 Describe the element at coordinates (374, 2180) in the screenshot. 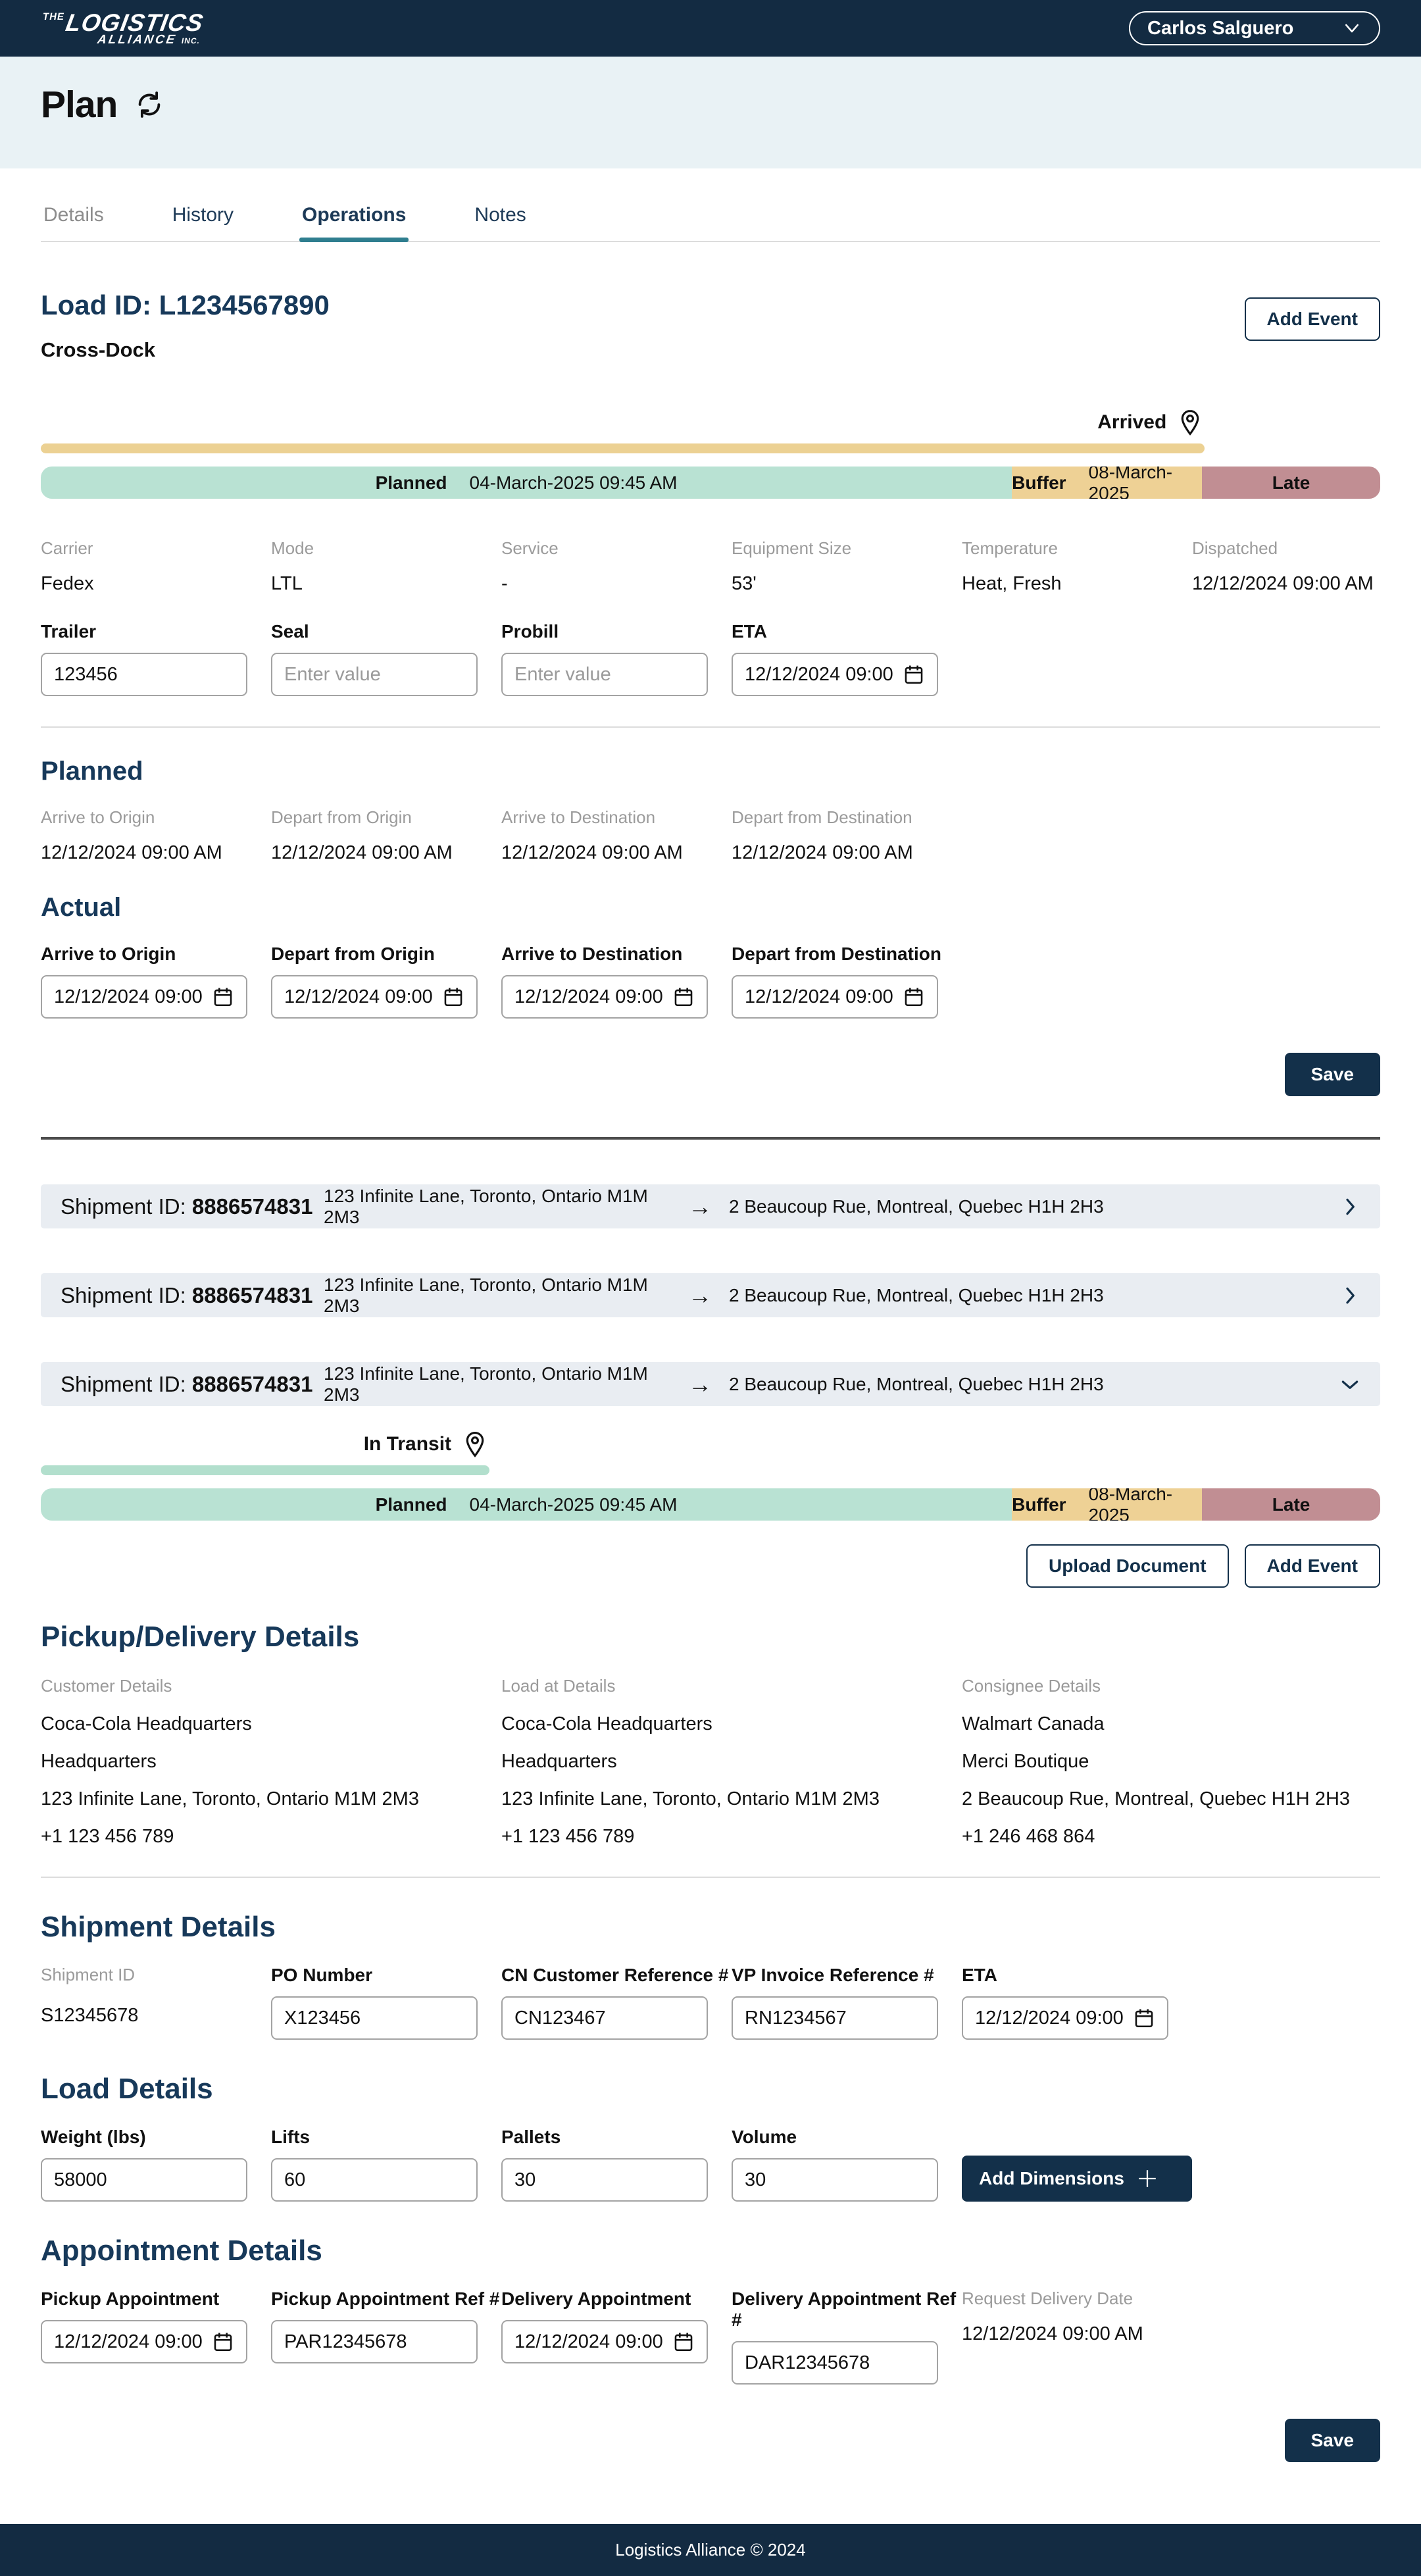

I see `lifts-input` at that location.